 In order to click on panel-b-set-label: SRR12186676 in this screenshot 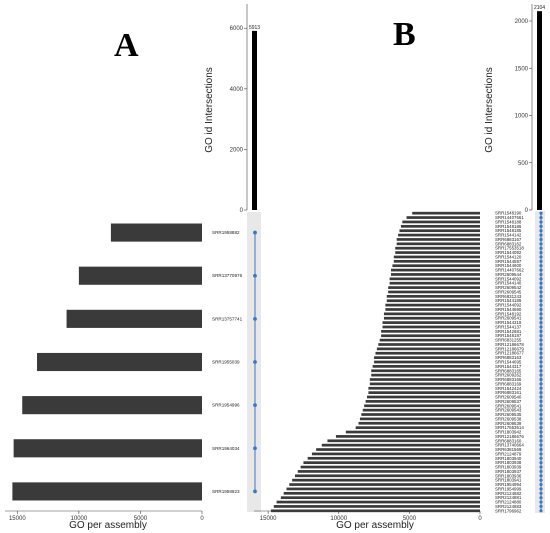, I will do `click(509, 436)`.